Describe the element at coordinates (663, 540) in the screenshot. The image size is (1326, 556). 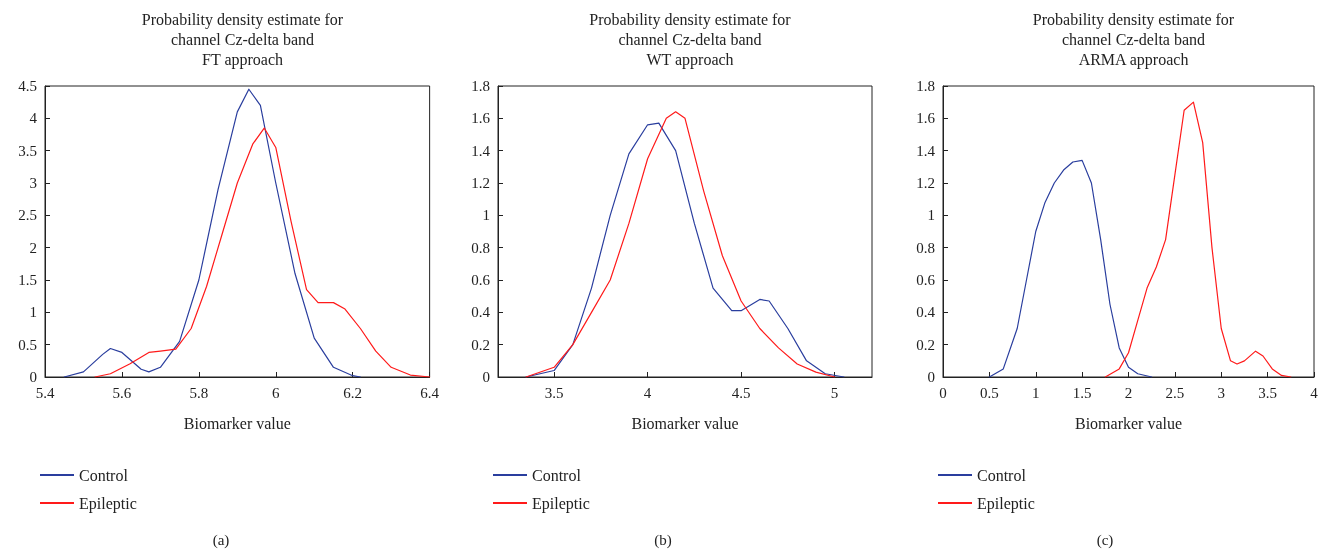
I see `text: (b)` at that location.